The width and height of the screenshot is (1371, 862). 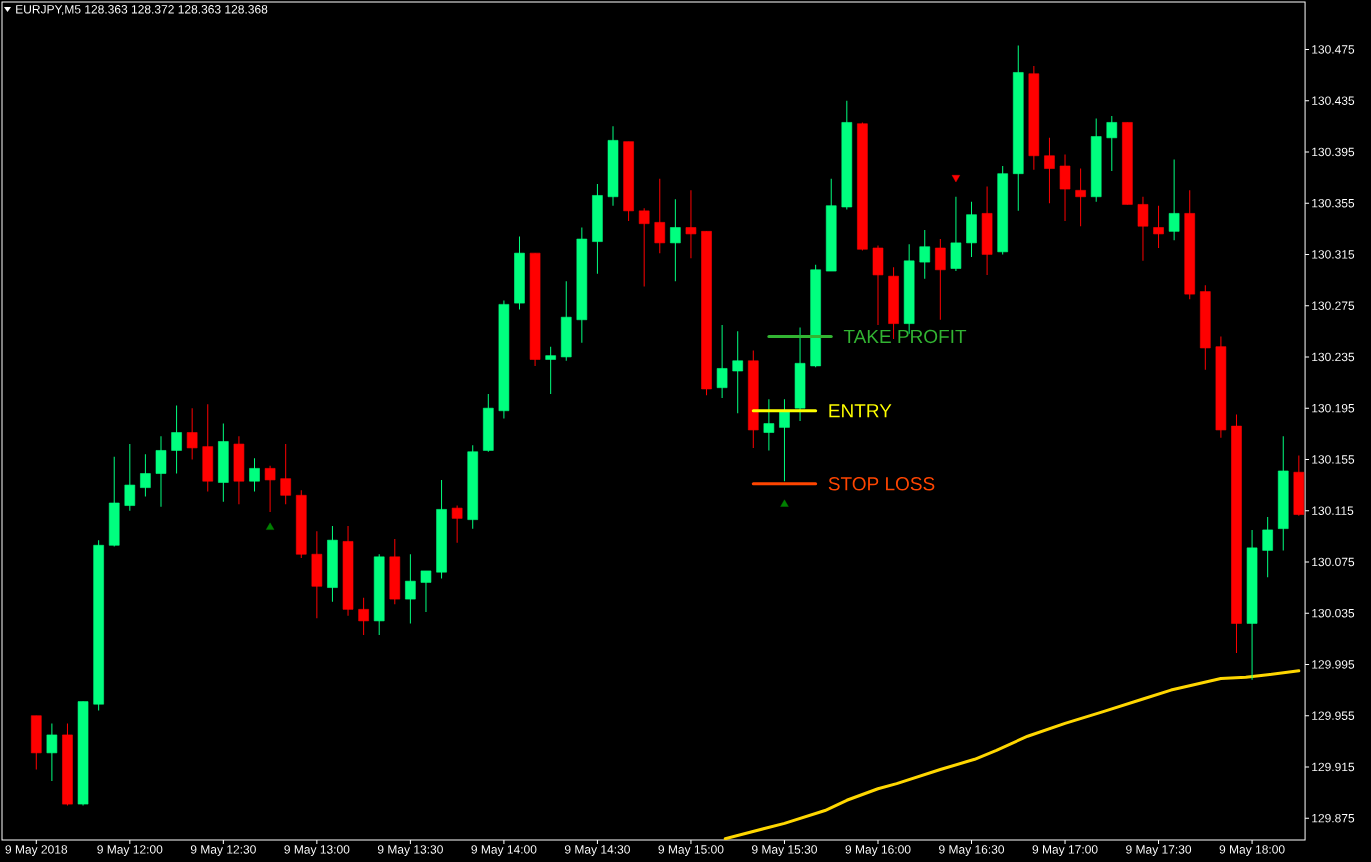 I want to click on y-tick-label: 130.115, so click(x=1333, y=510).